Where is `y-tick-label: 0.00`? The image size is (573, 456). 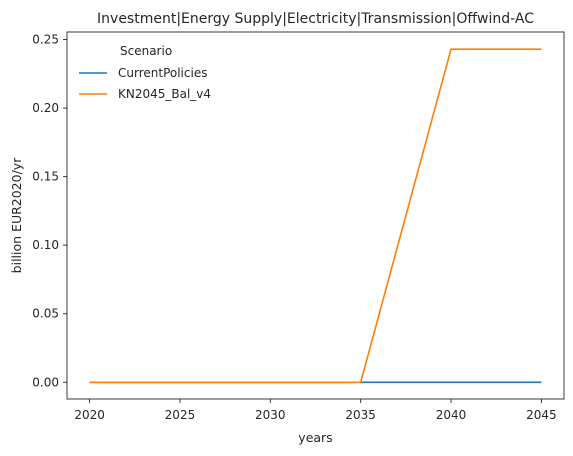 y-tick-label: 0.00 is located at coordinates (45, 382).